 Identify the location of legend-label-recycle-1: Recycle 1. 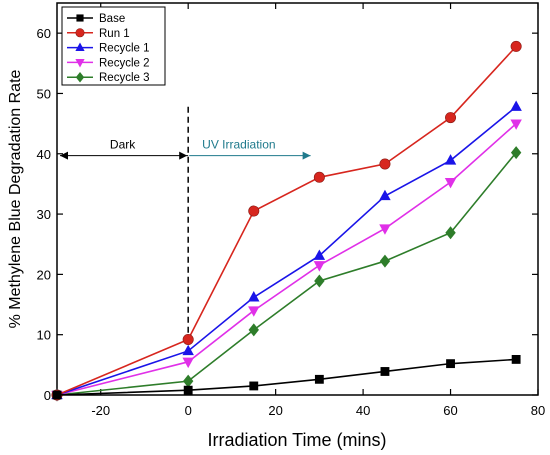
(124, 49).